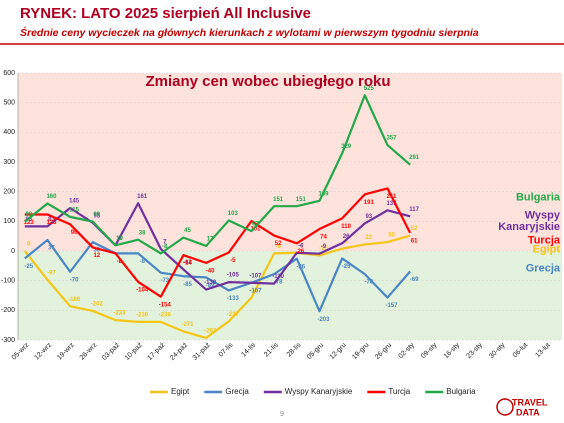  What do you see at coordinates (414, 158) in the screenshot?
I see `data-label: 291` at bounding box center [414, 158].